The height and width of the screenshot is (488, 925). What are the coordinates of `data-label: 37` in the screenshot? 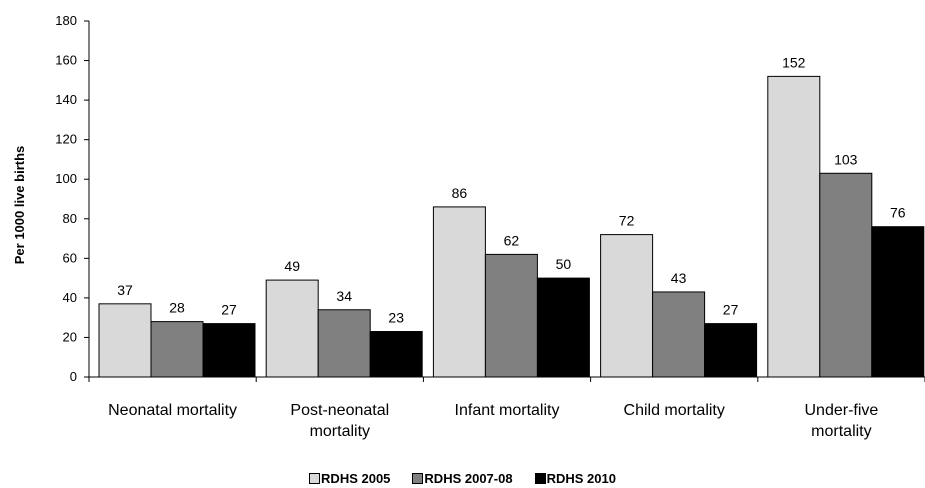 It's located at (125, 290).